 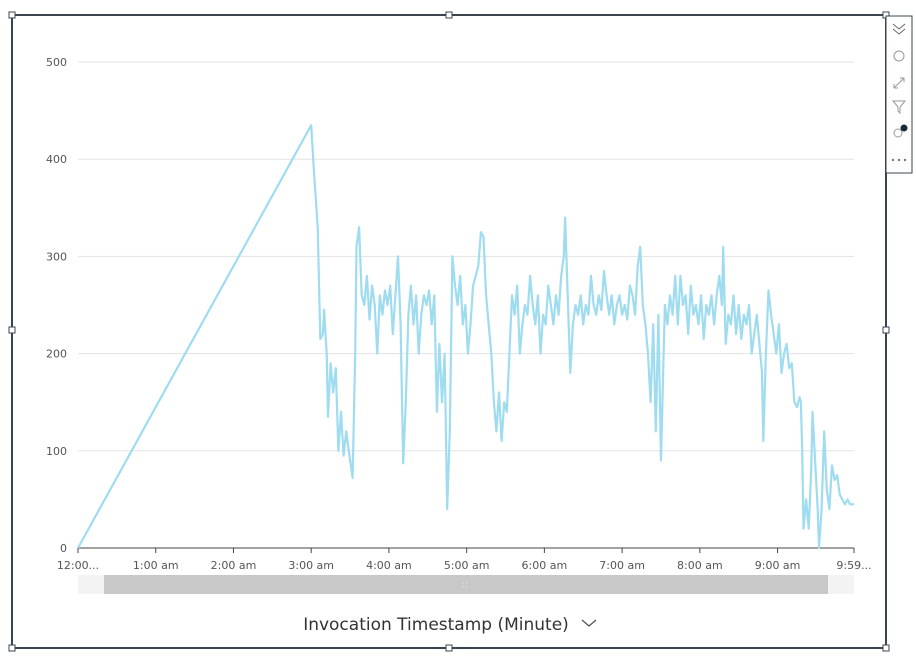 What do you see at coordinates (56, 354) in the screenshot?
I see `y-tick-label: 200` at bounding box center [56, 354].